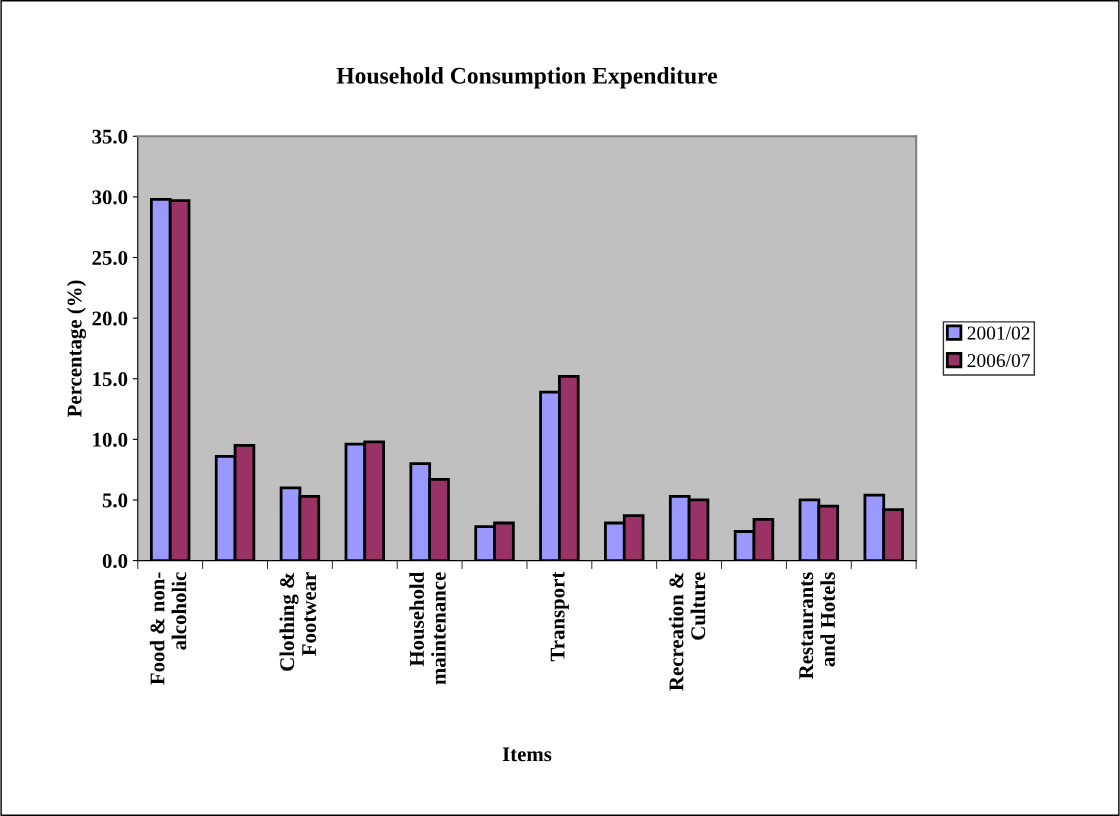 This screenshot has height=816, width=1120. I want to click on chart-title: Household Consumption Expenditure, so click(527, 78).